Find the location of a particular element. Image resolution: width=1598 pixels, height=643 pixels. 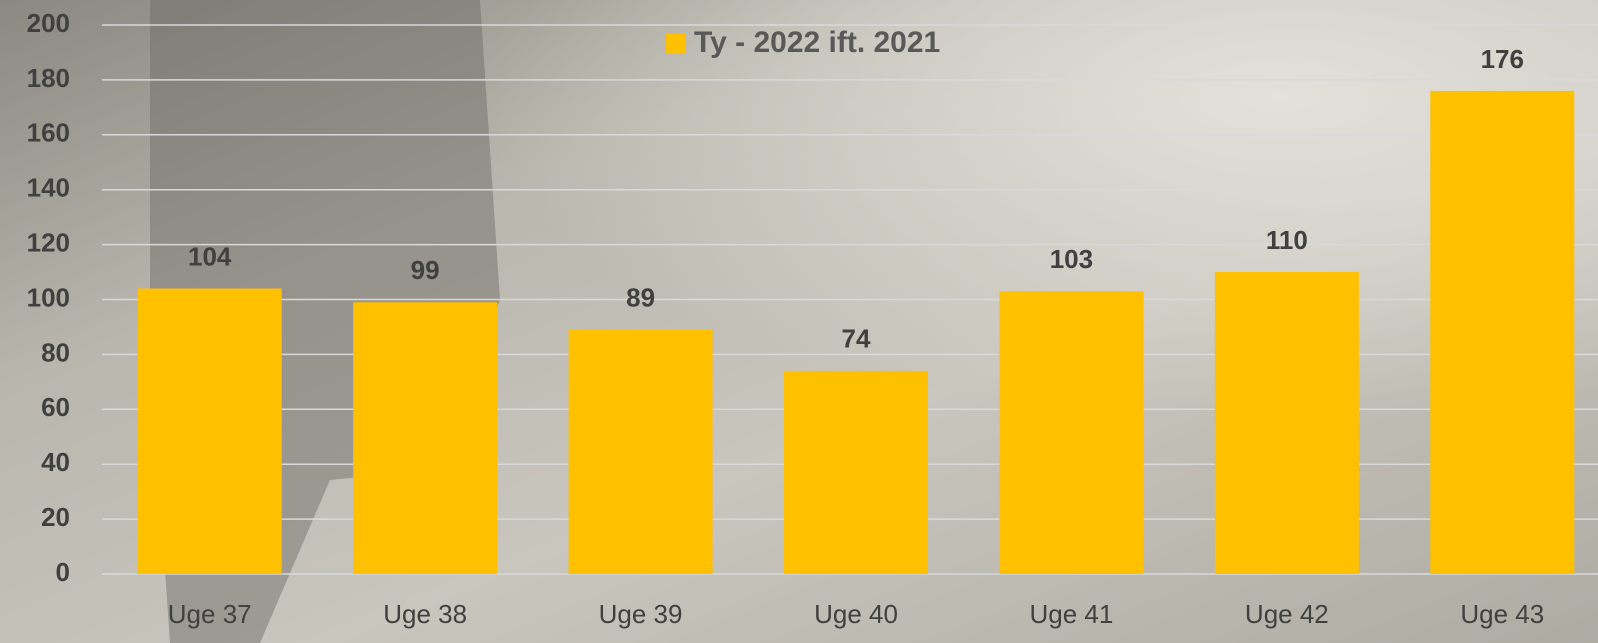

data-label: 89 is located at coordinates (640, 298).